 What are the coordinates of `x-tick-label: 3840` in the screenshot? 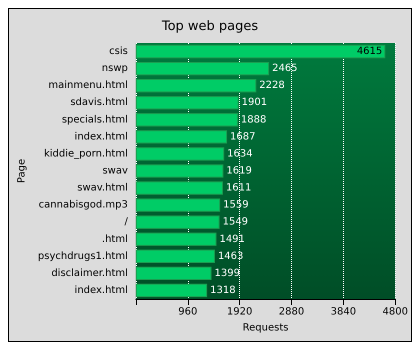 It's located at (343, 312).